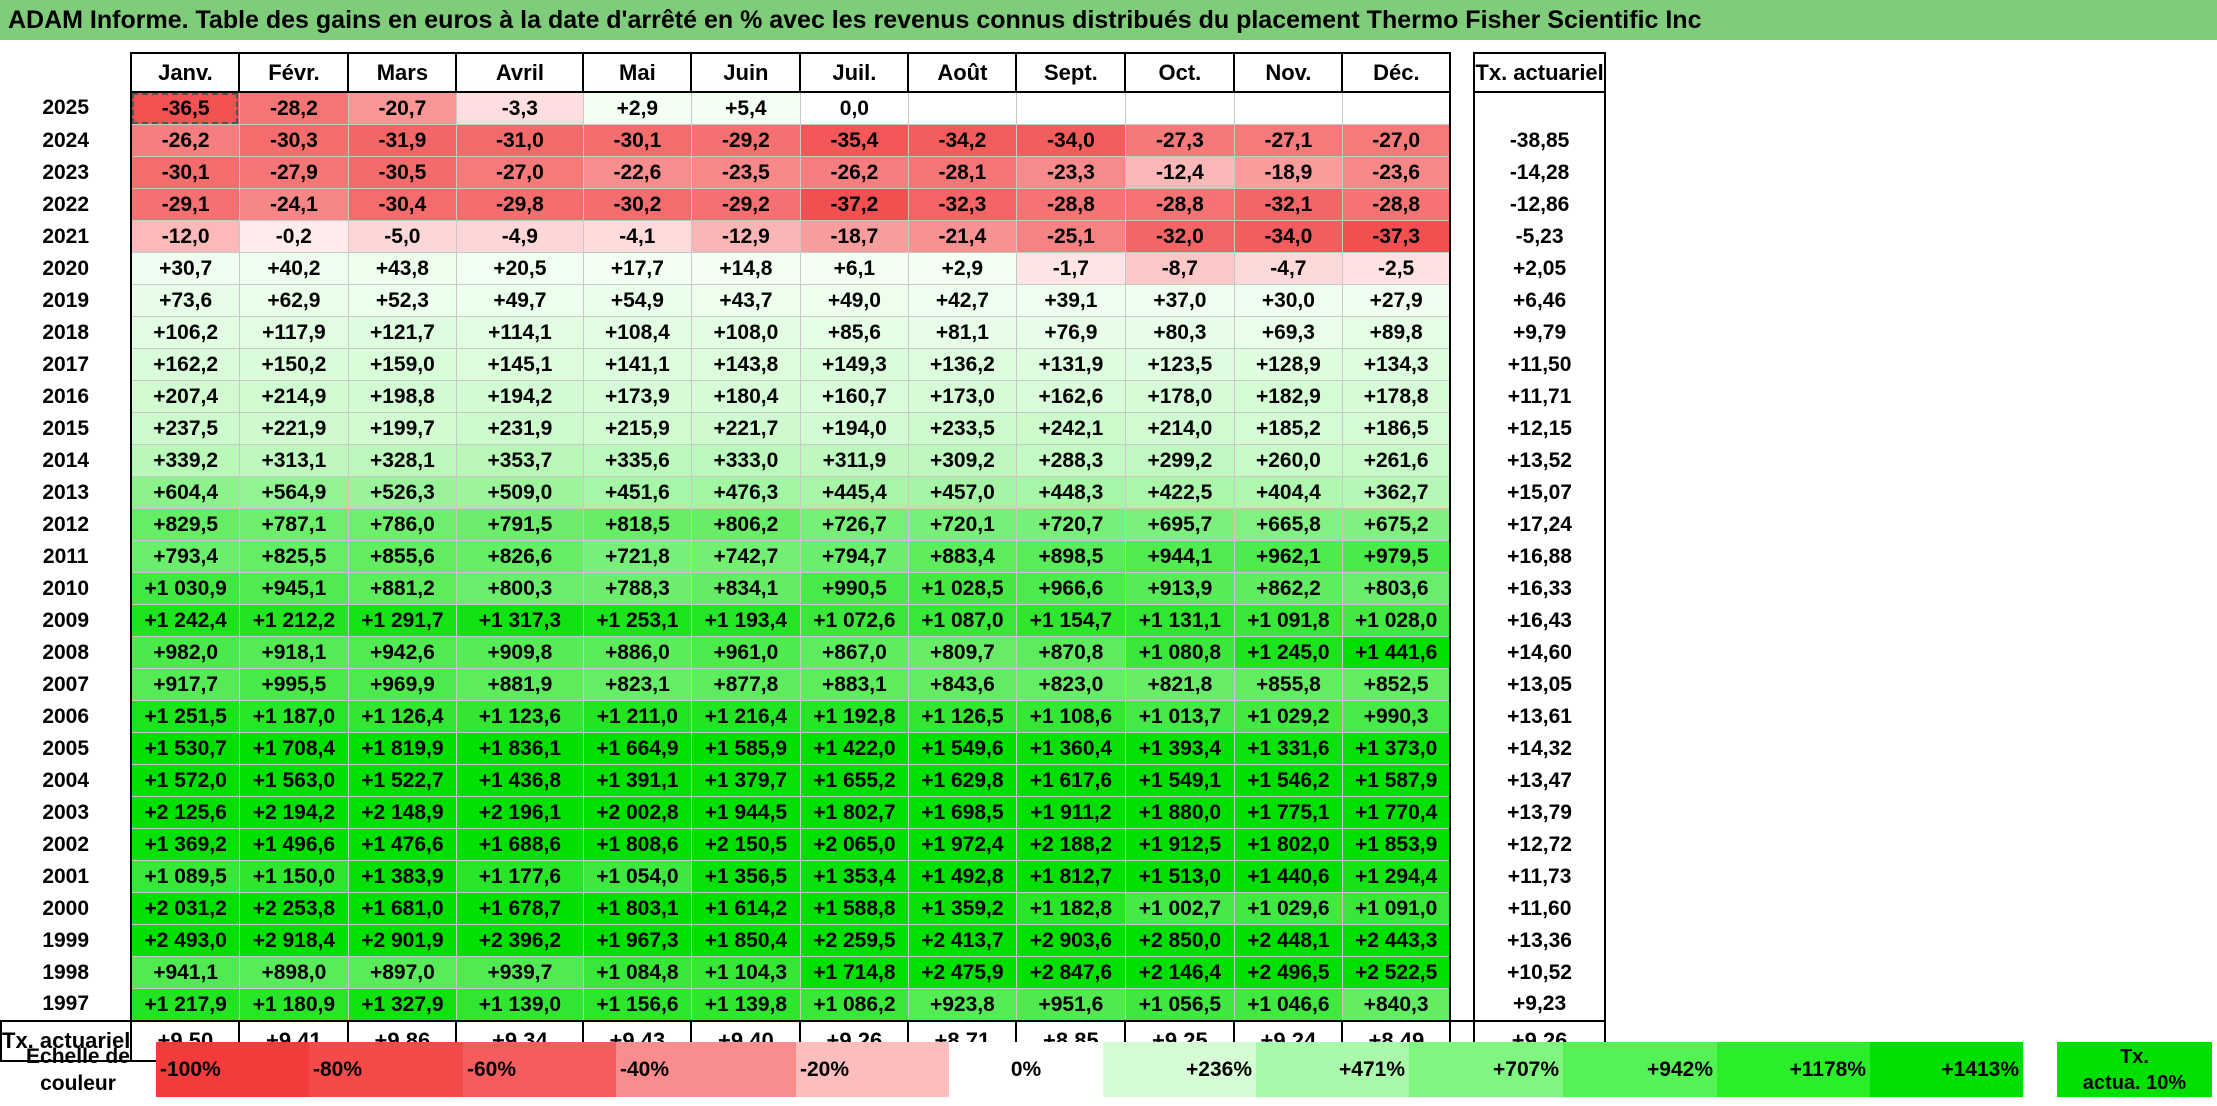 Image resolution: width=2217 pixels, height=1106 pixels. Describe the element at coordinates (402, 428) in the screenshot. I see `gain-cell: +199,7` at that location.